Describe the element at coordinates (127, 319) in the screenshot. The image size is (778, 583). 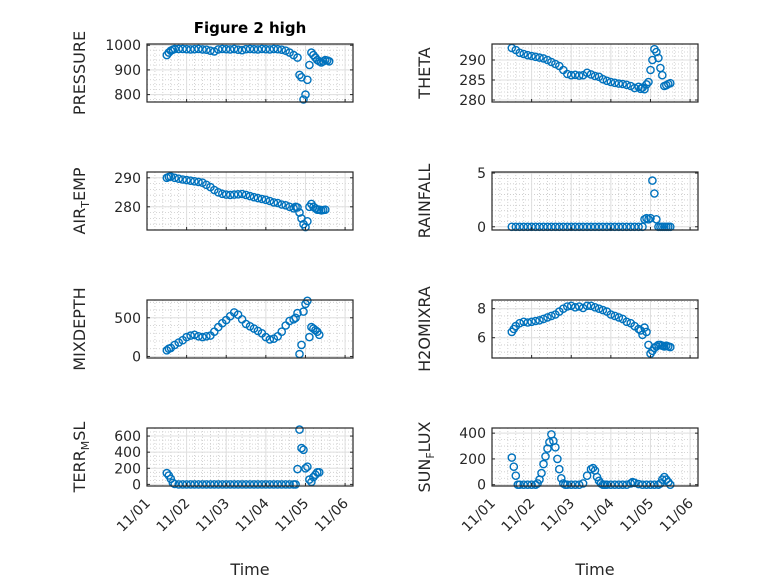
I see `y-tick-label: 500` at that location.